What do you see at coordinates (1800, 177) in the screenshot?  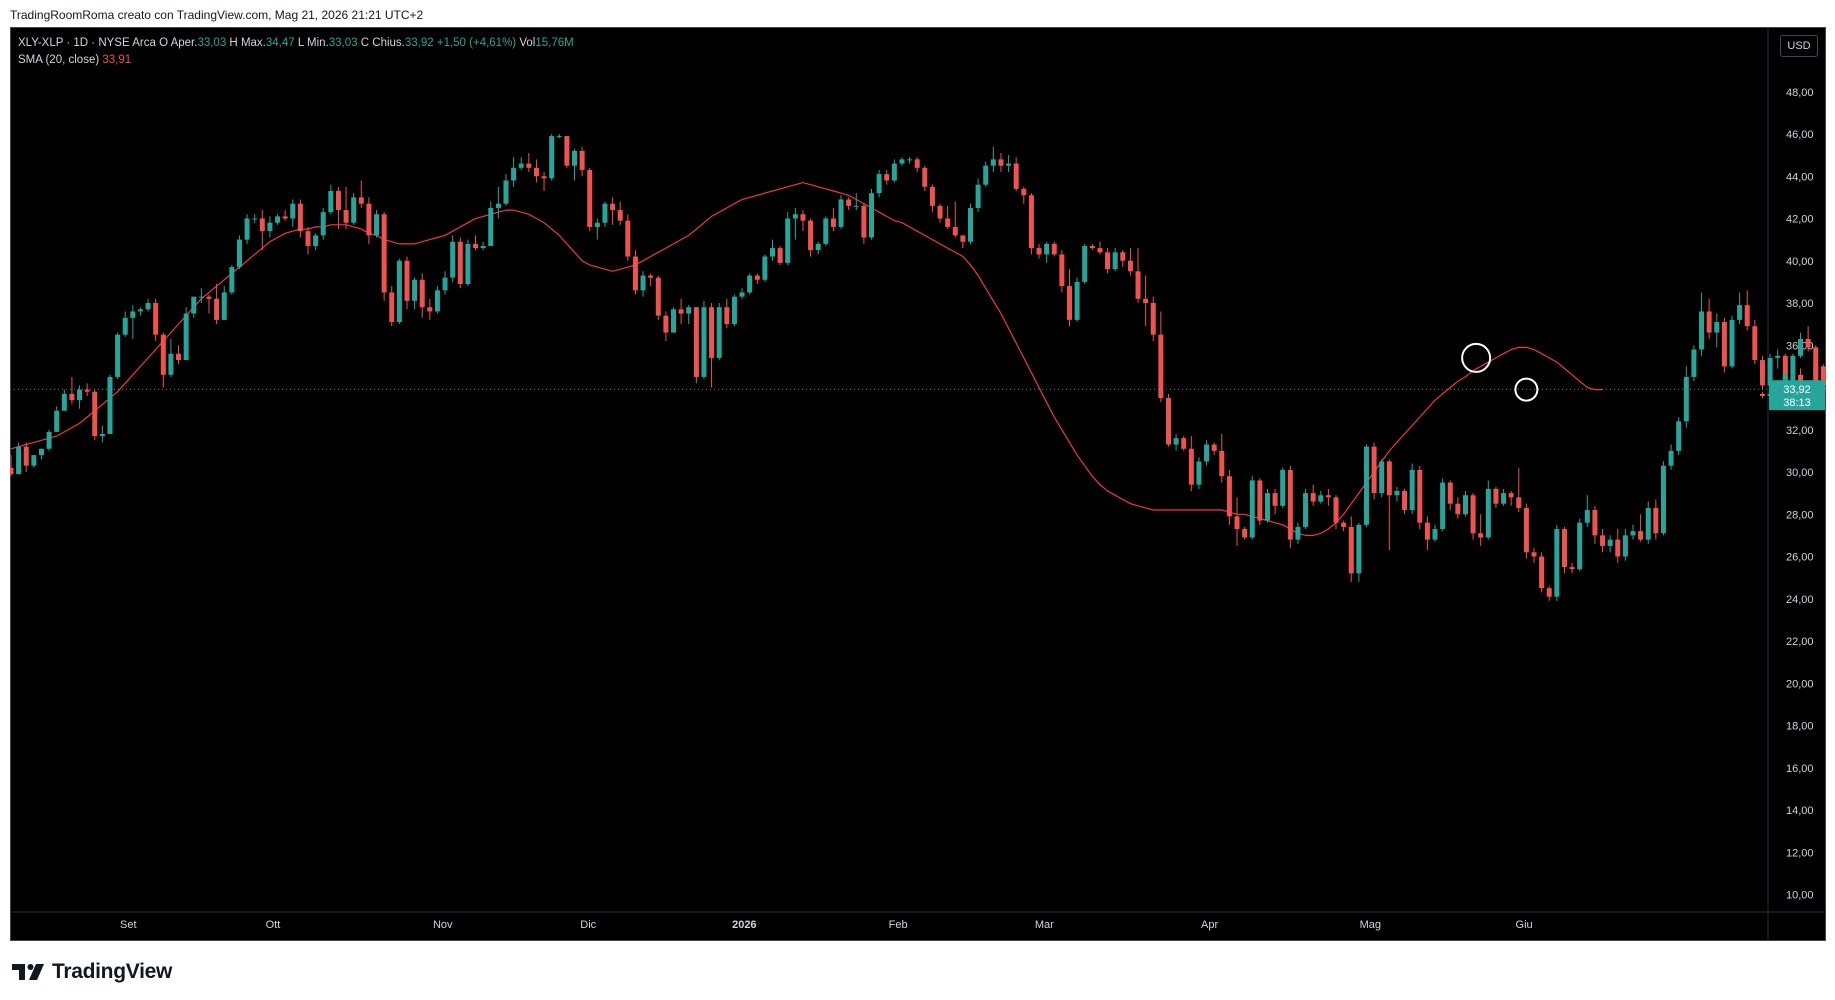 I see `price-tick-label: 44,00` at bounding box center [1800, 177].